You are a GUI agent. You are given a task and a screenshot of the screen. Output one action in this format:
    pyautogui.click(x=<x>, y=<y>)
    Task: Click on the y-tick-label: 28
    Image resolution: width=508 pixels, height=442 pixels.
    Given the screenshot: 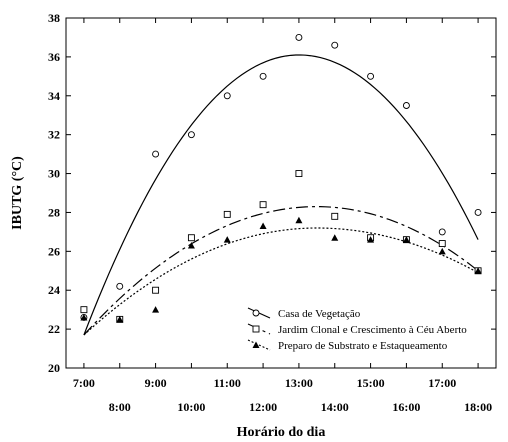 What is the action you would take?
    pyautogui.click(x=54, y=212)
    